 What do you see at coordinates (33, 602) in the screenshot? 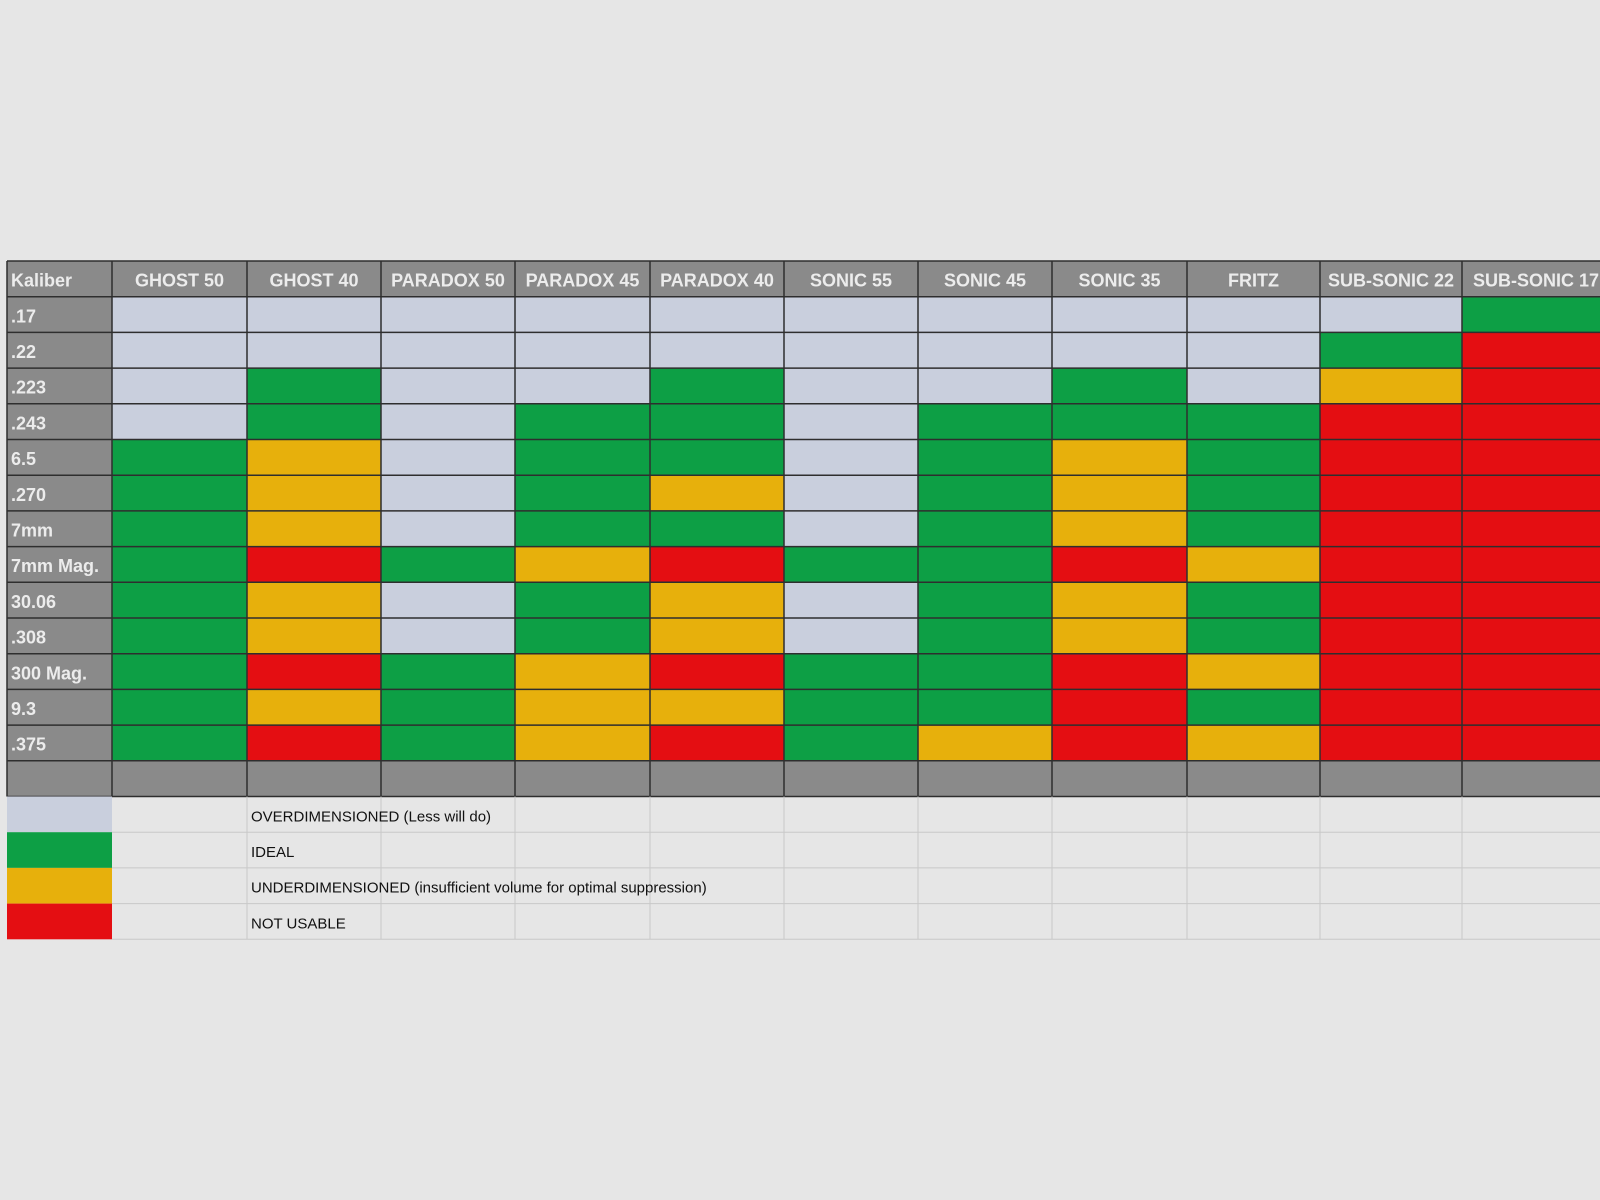
I see `row-label: 30.06` at bounding box center [33, 602].